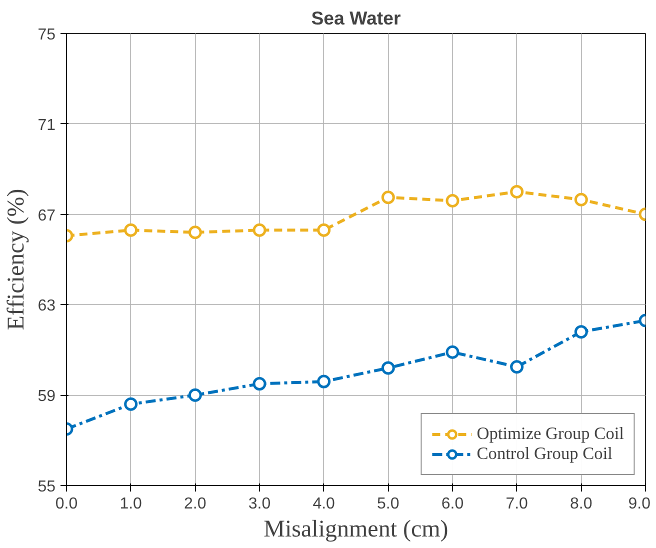 The height and width of the screenshot is (548, 656). What do you see at coordinates (47, 487) in the screenshot?
I see `y-tick-label: 55` at bounding box center [47, 487].